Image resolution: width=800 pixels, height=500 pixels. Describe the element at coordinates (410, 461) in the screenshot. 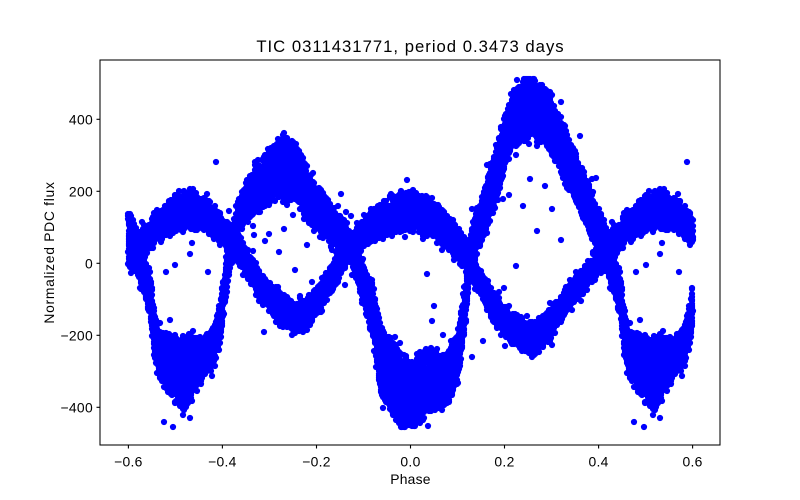

I see `svg-text: 0.0` at that location.